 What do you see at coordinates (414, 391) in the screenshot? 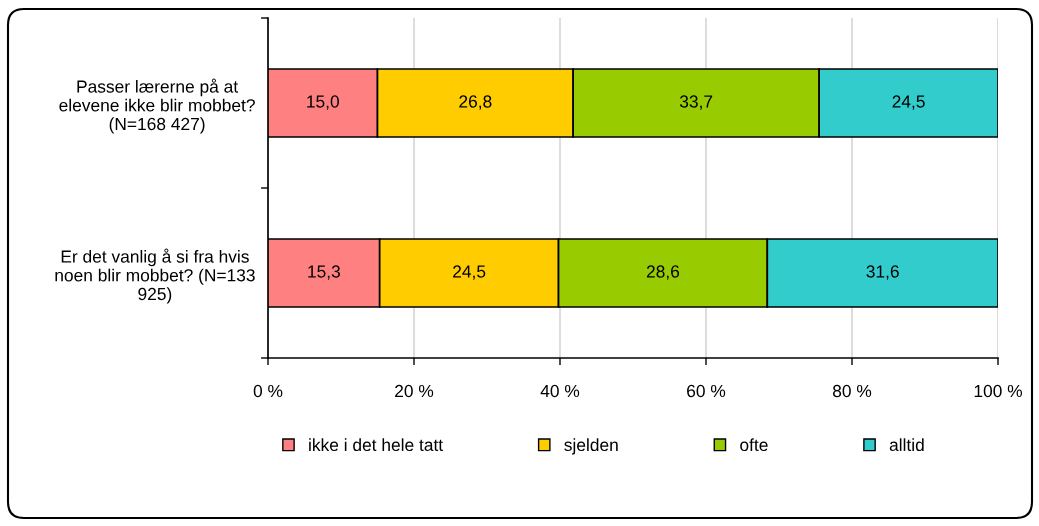
I see `x-tick-label: 20 %` at bounding box center [414, 391].